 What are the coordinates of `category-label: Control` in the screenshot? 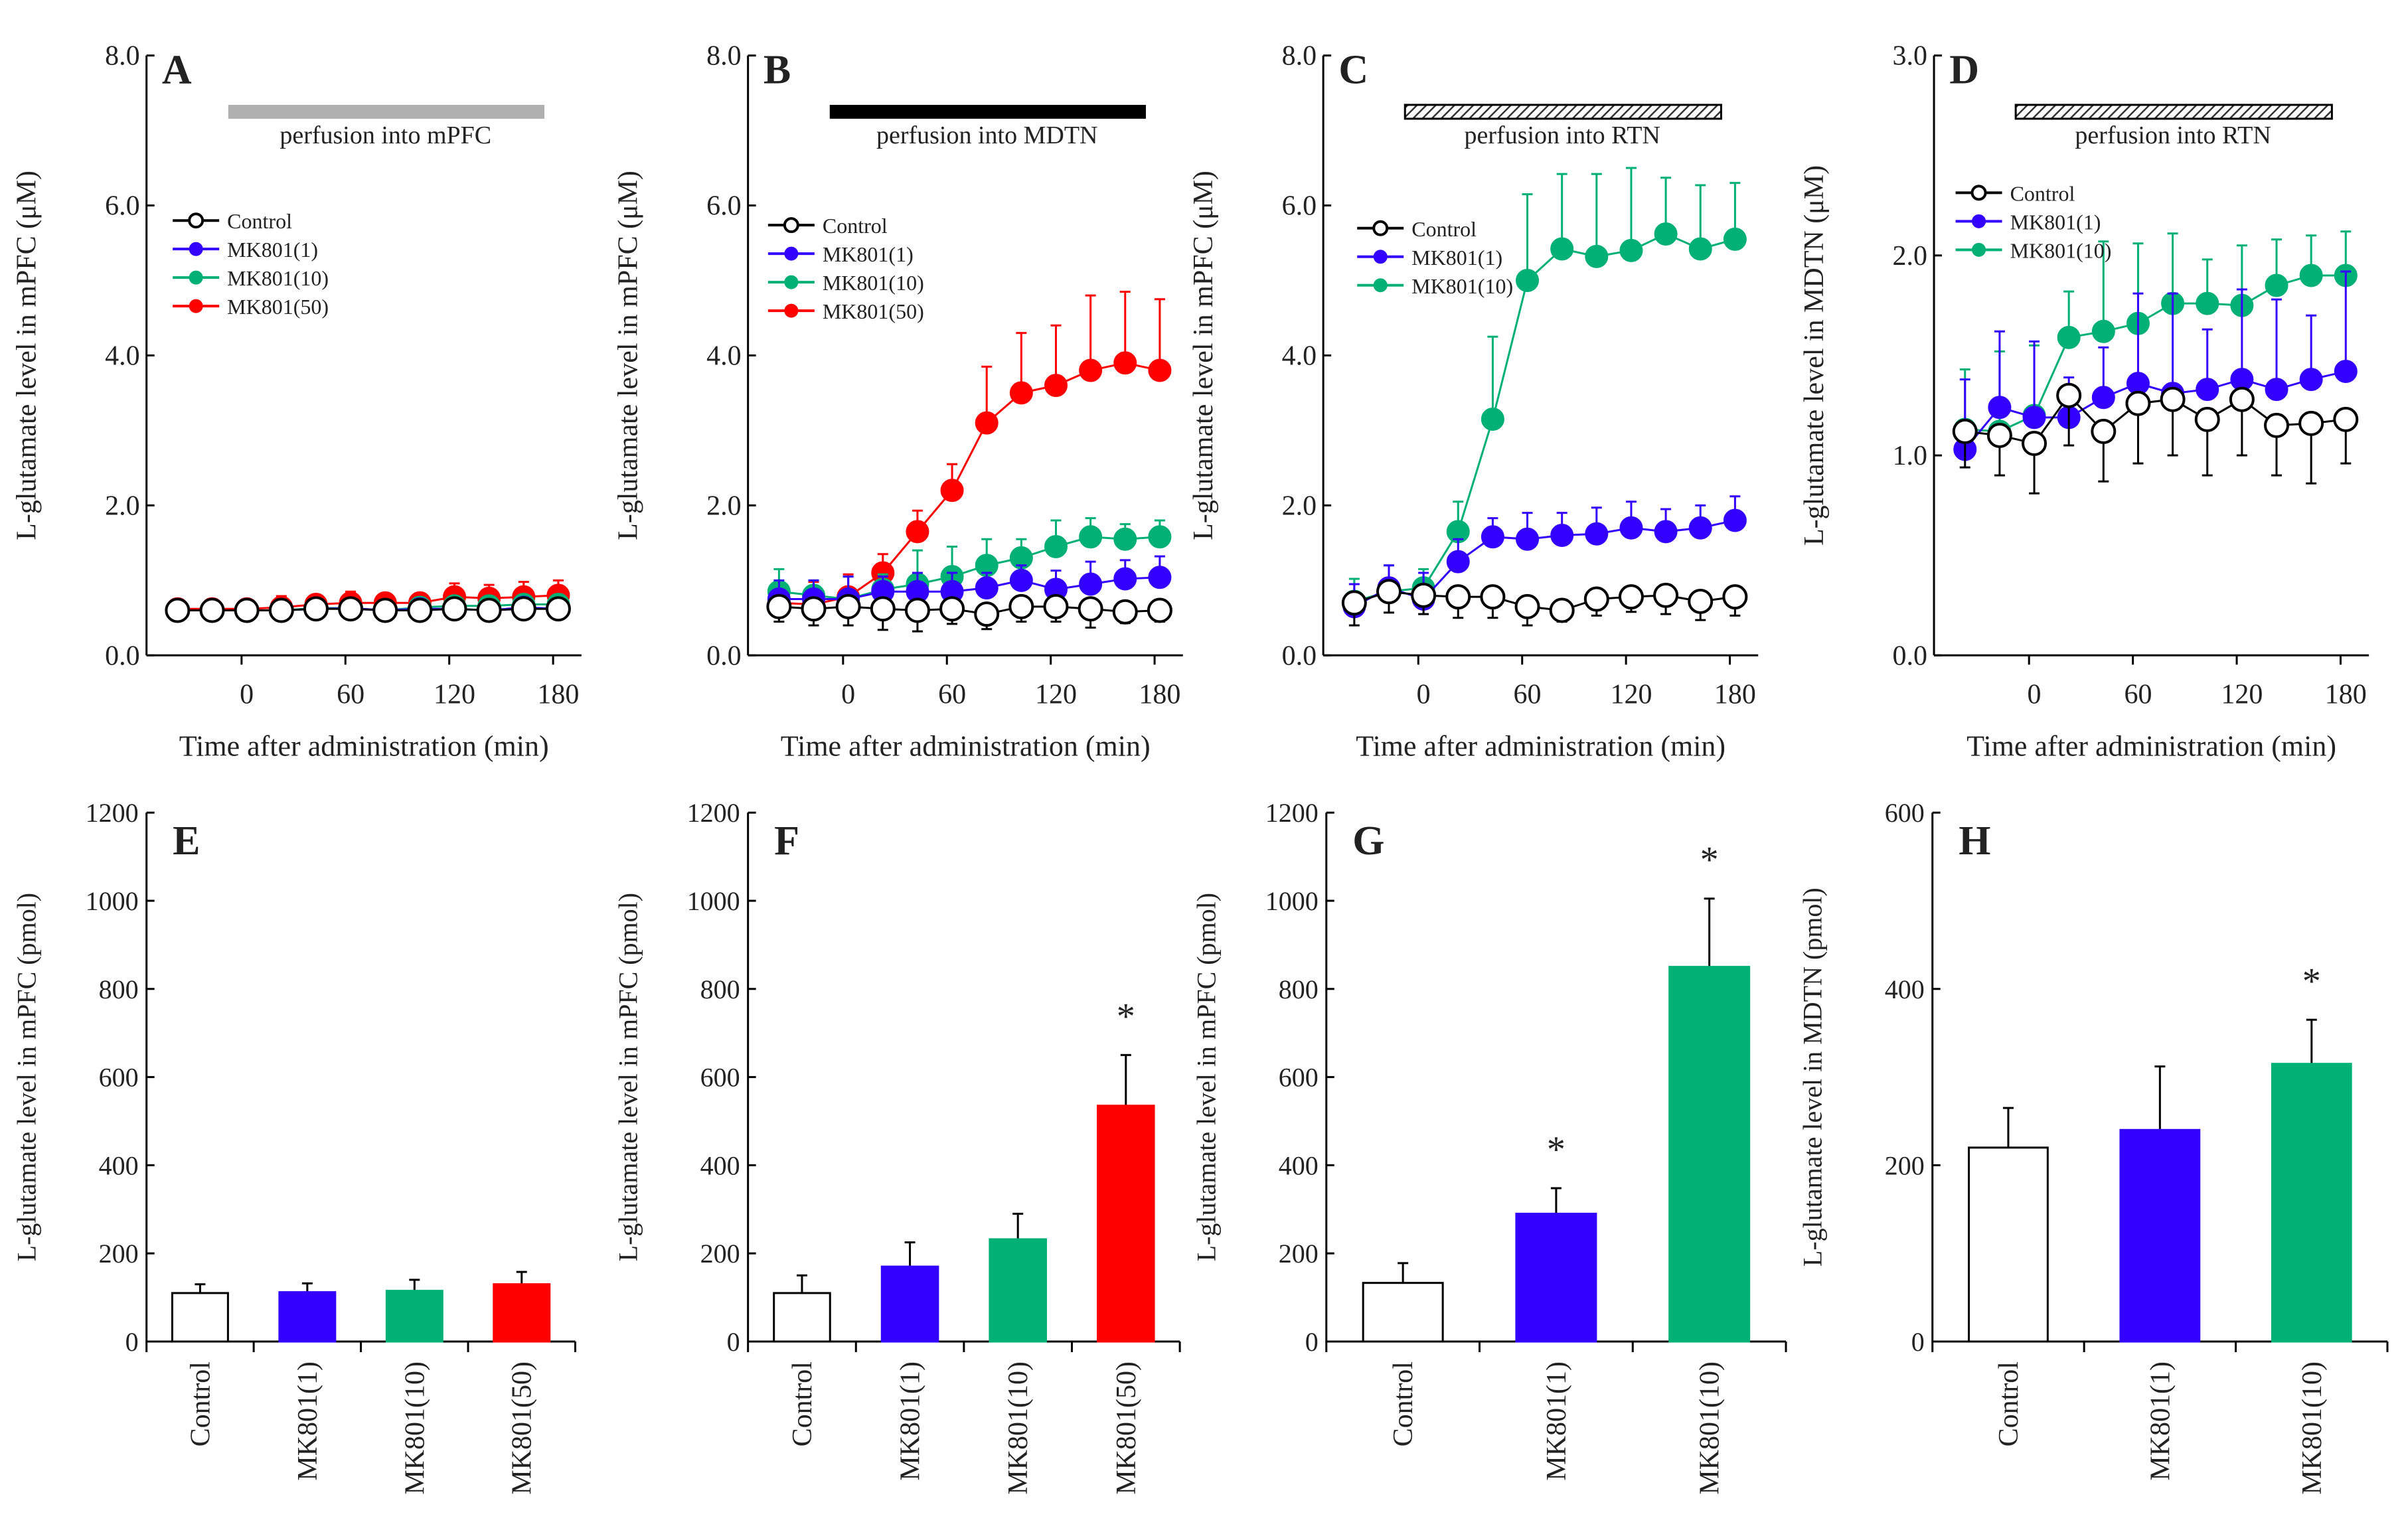 It's located at (1403, 1404).